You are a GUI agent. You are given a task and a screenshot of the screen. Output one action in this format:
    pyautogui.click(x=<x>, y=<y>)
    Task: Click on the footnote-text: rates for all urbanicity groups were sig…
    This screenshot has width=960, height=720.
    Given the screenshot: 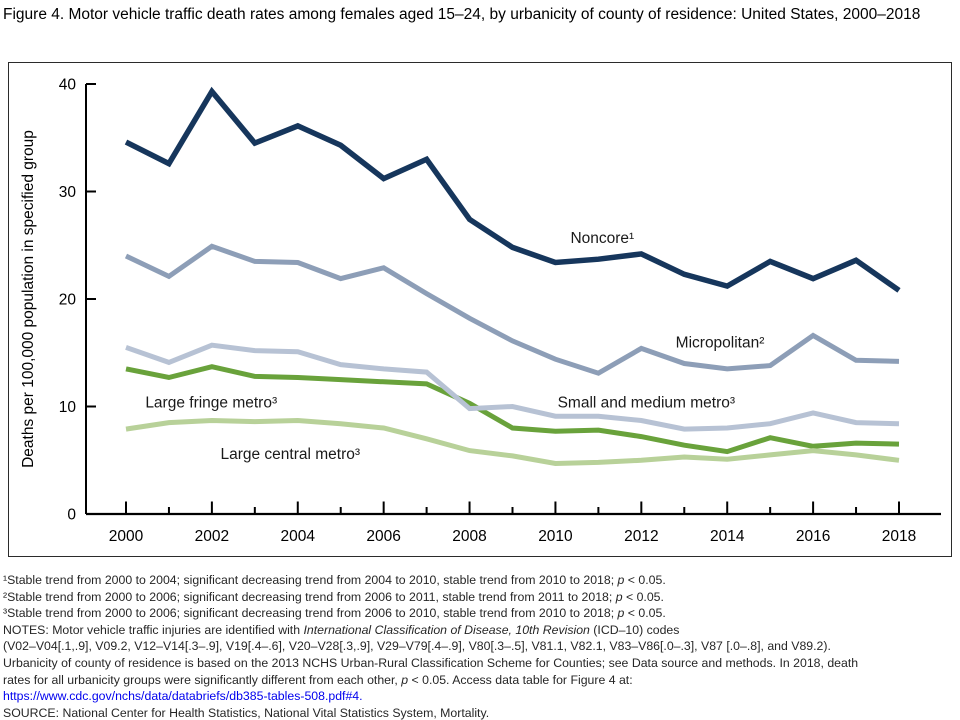 What is the action you would take?
    pyautogui.click(x=202, y=679)
    